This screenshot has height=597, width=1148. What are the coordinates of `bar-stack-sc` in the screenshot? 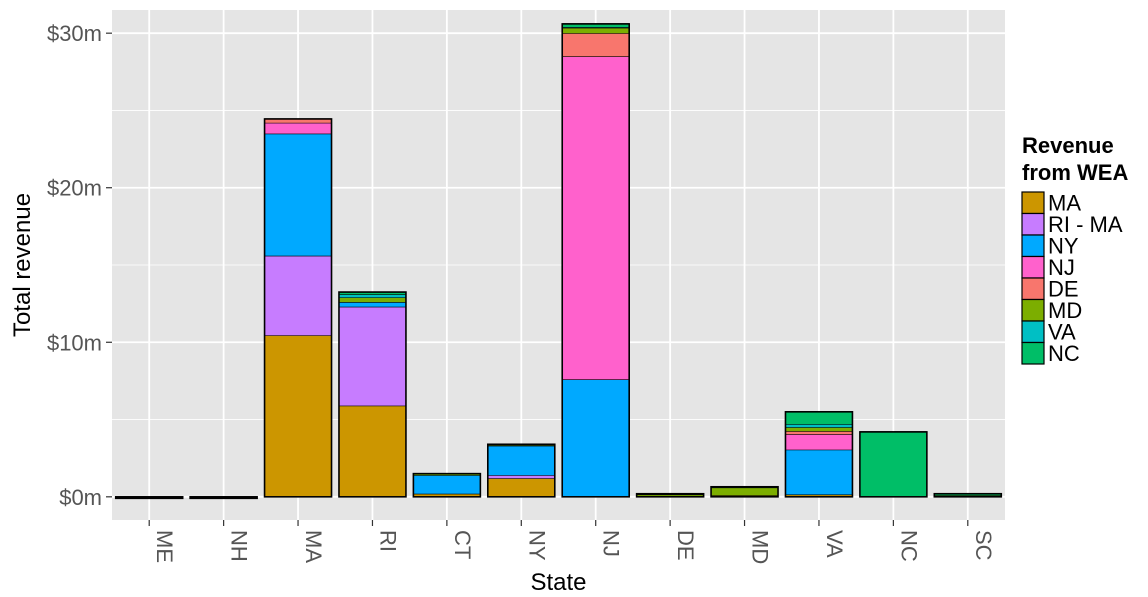 It's located at (968, 495).